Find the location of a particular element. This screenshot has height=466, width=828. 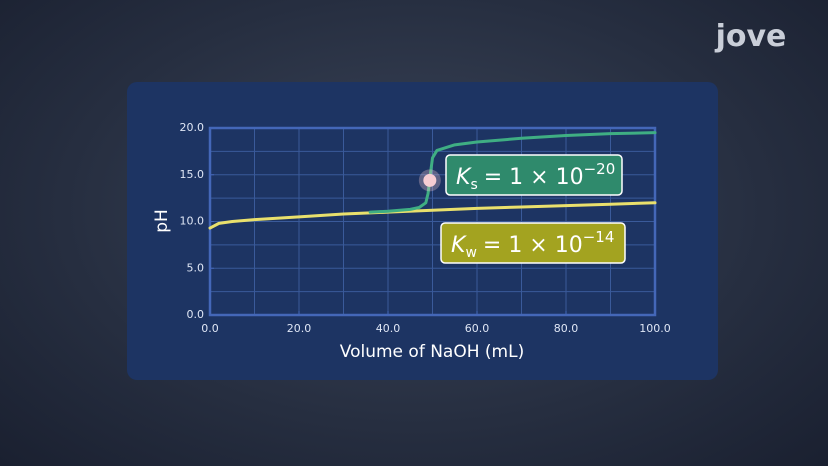

annotation-subscript: w is located at coordinates (470, 253).